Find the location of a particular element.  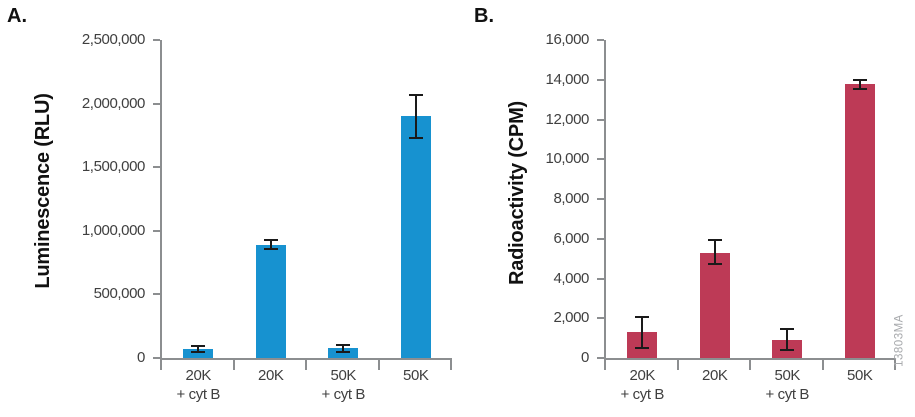

panel-a-title: A. is located at coordinates (17, 16).